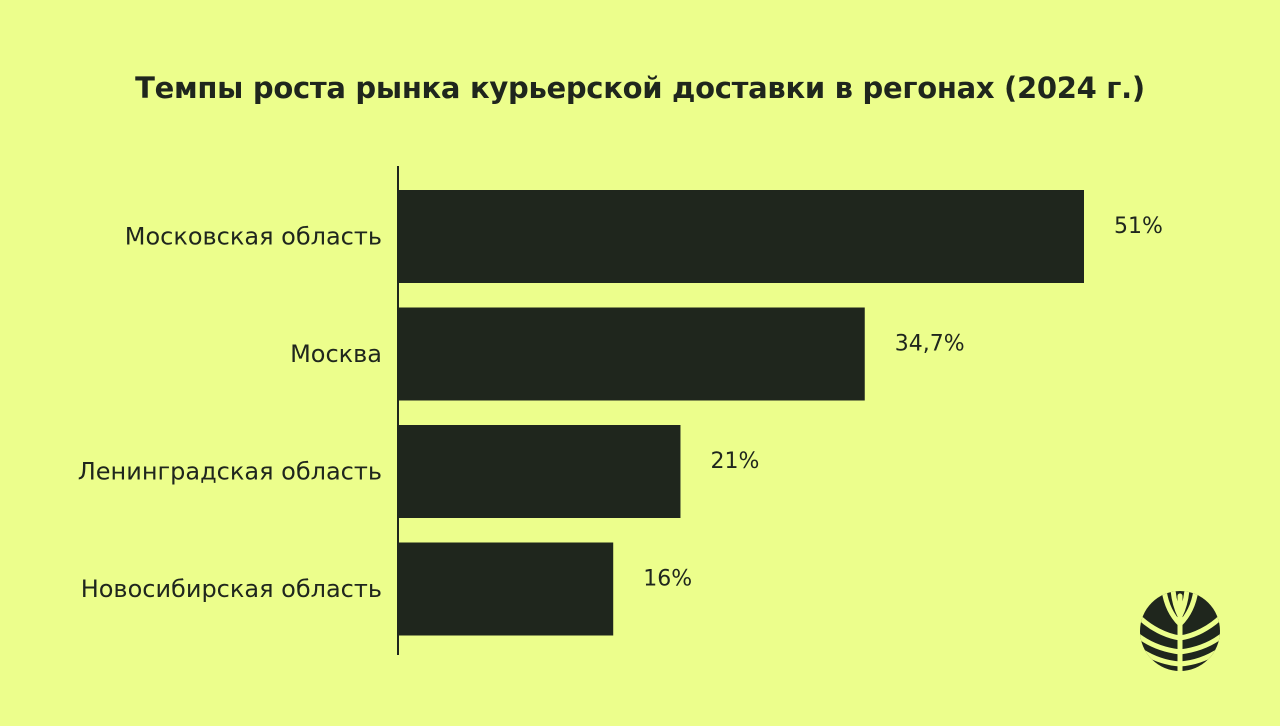 The width and height of the screenshot is (1280, 726). What do you see at coordinates (667, 579) in the screenshot?
I see `value-label-4: 16%` at bounding box center [667, 579].